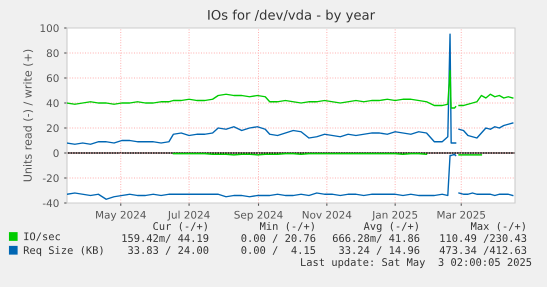 The image size is (547, 287). Describe the element at coordinates (121, 215) in the screenshot. I see `x-tick-label: May 2024` at that location.